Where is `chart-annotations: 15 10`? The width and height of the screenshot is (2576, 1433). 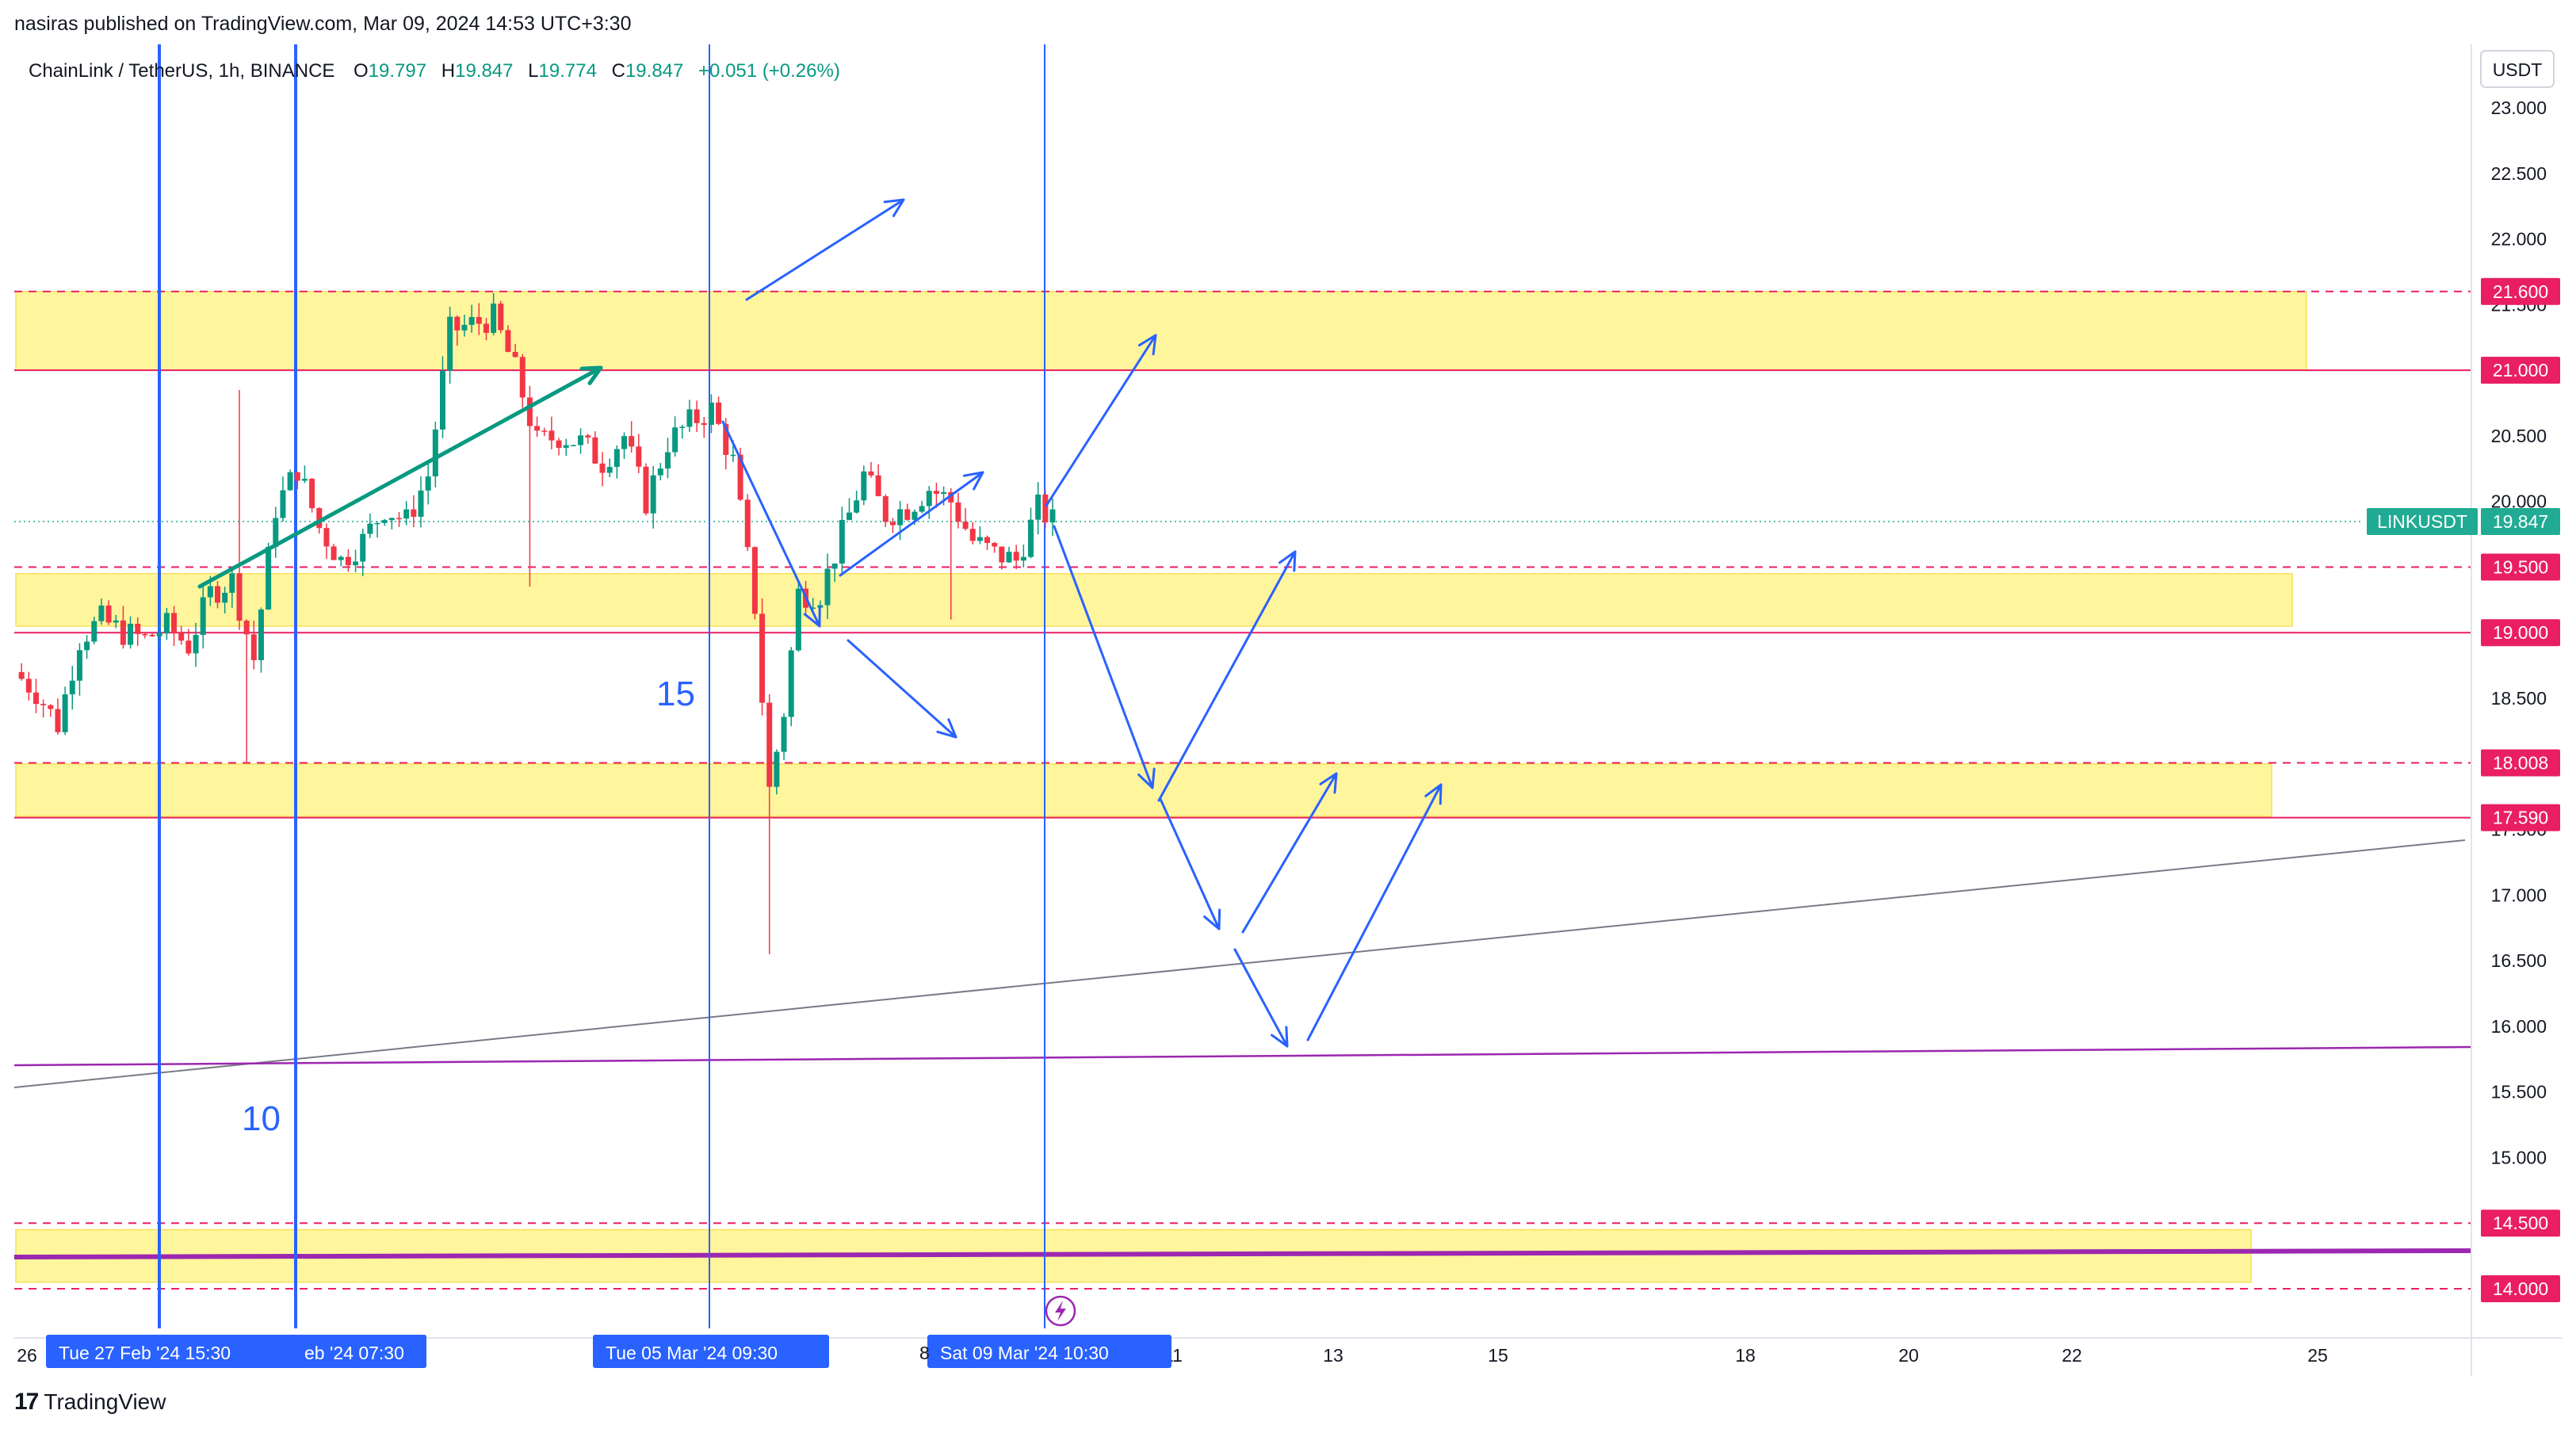
chart-annotations: 15 10 is located at coordinates (468, 906).